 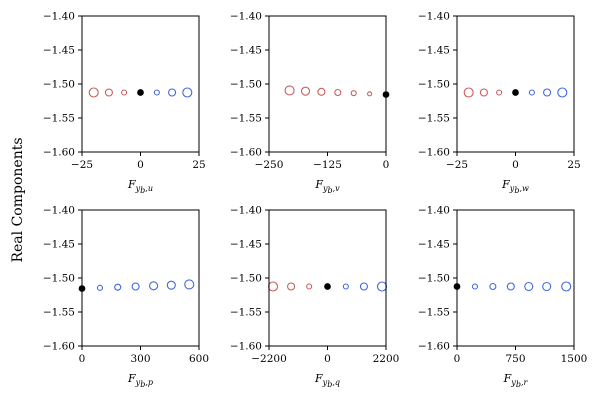 What do you see at coordinates (574, 359) in the screenshot?
I see `x-tick-label: 1500` at bounding box center [574, 359].